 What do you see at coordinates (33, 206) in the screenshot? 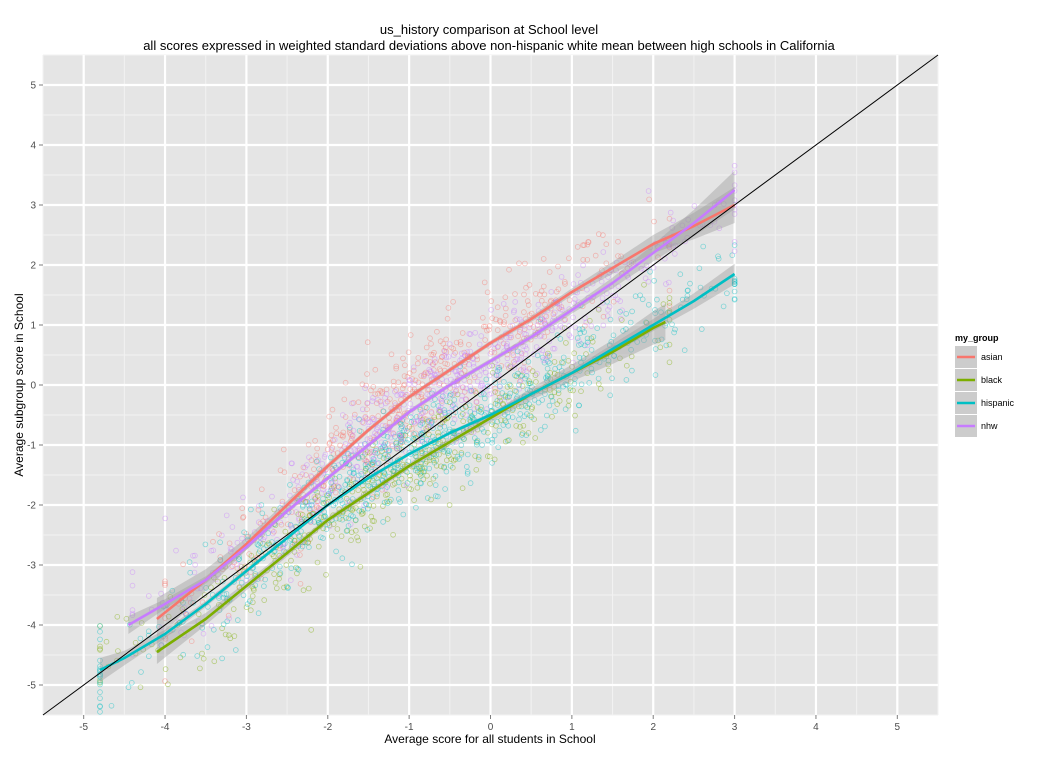
I see `y-tick-label: 3` at bounding box center [33, 206].